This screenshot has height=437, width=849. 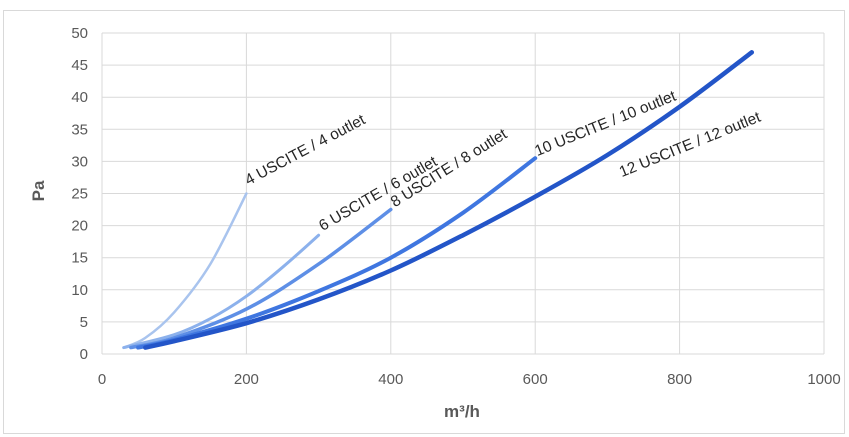 I want to click on y-tick-label: 10, so click(x=79, y=290).